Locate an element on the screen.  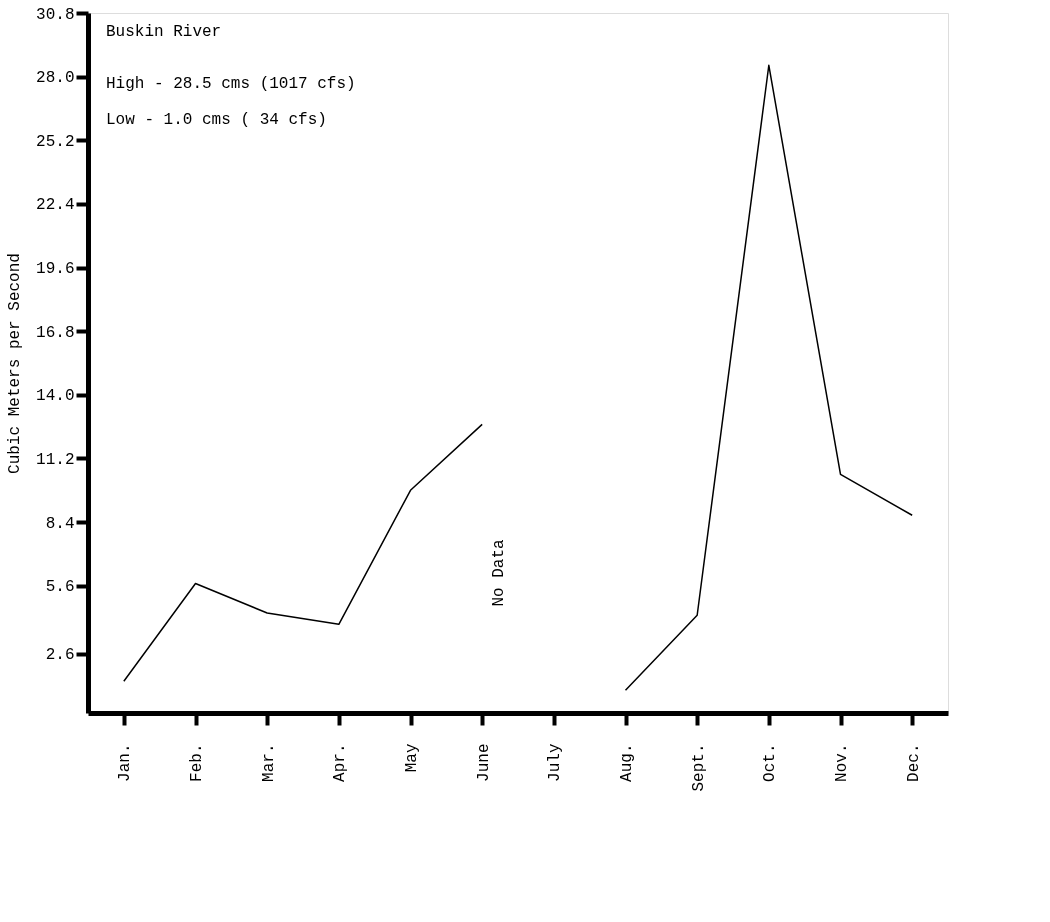
annotation: Low - 1.0 cms ( 34 cfs) is located at coordinates (216, 120).